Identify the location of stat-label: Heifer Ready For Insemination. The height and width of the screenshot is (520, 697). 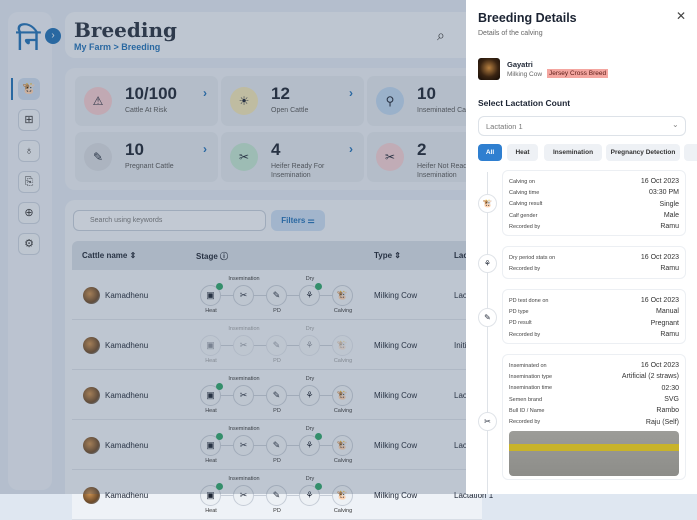
(298, 171).